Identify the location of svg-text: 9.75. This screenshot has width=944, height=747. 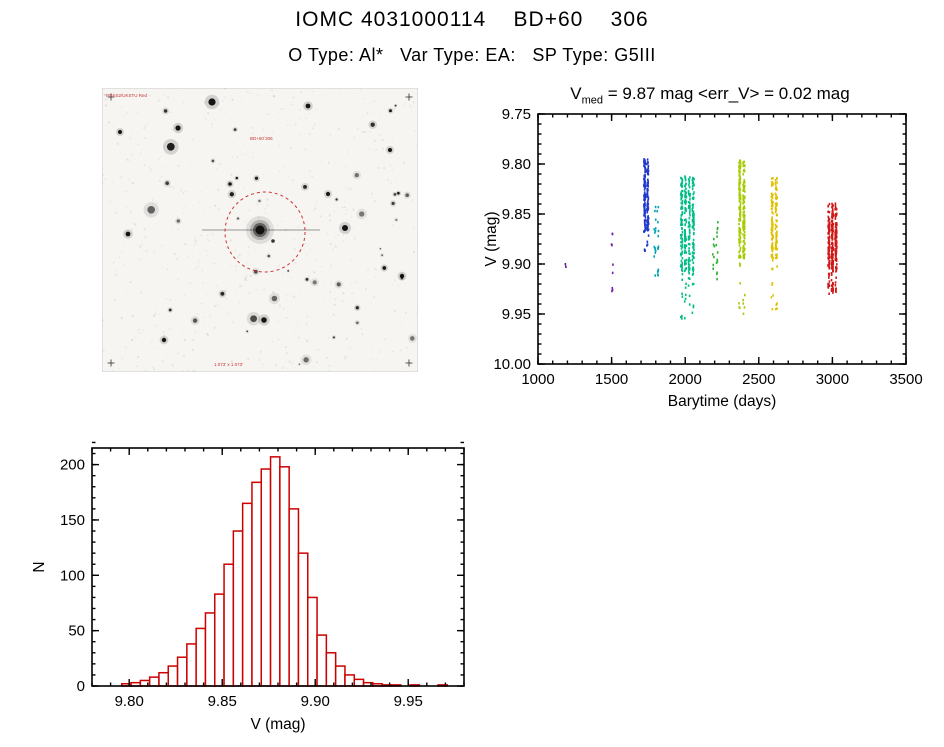
(516, 114).